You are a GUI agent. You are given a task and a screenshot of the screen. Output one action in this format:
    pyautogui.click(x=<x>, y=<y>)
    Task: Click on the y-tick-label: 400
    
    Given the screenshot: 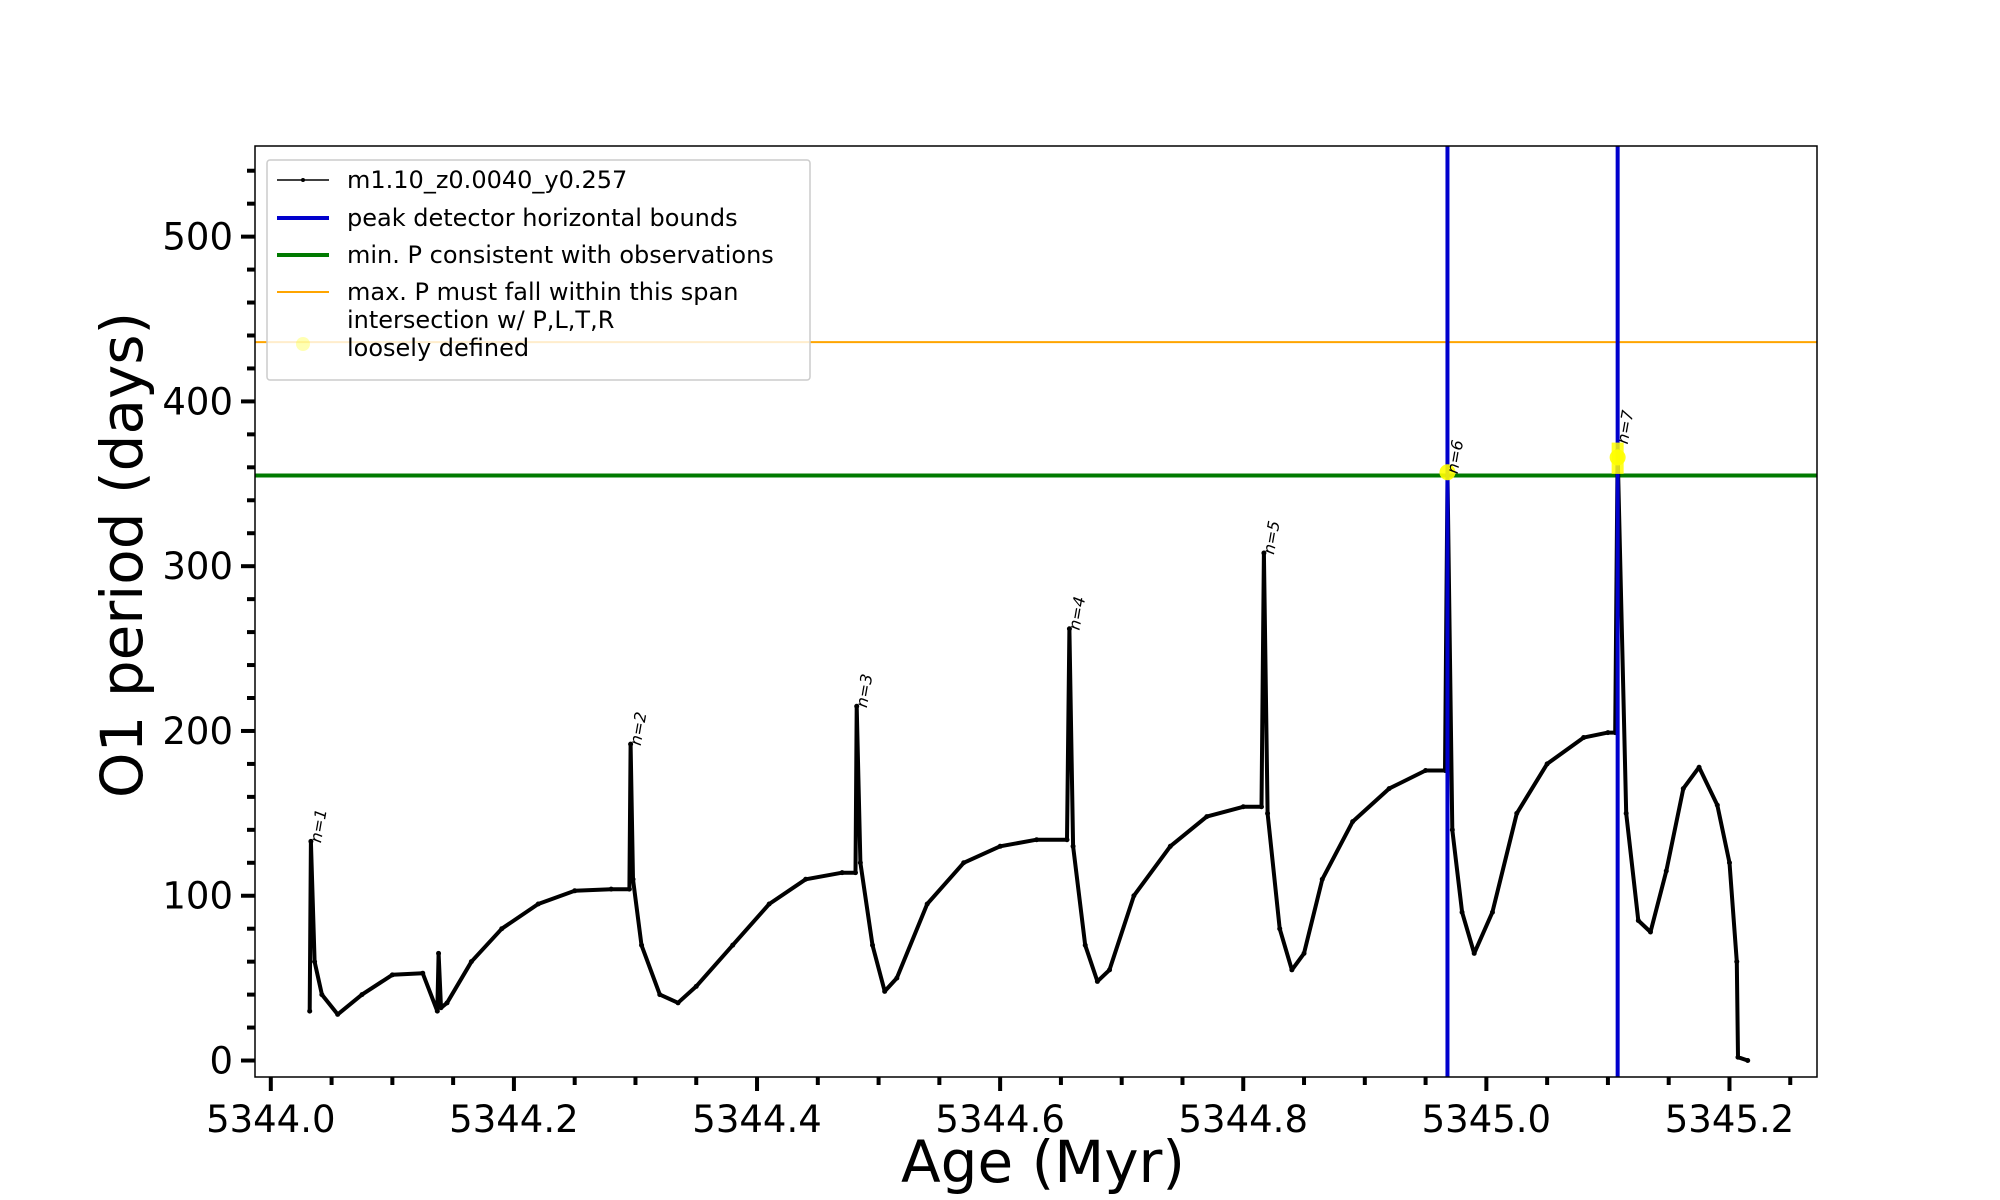 What is the action you would take?
    pyautogui.click(x=197, y=401)
    